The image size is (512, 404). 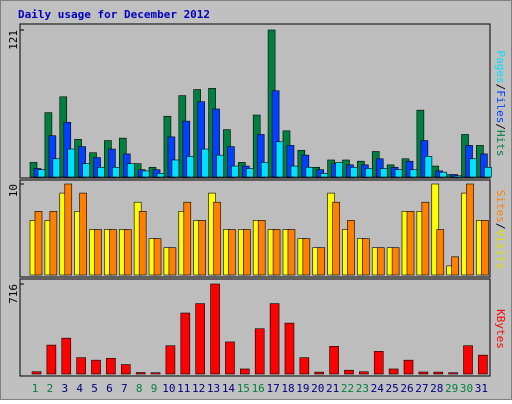 I want to click on x-tick-label: 25, so click(x=391, y=388).